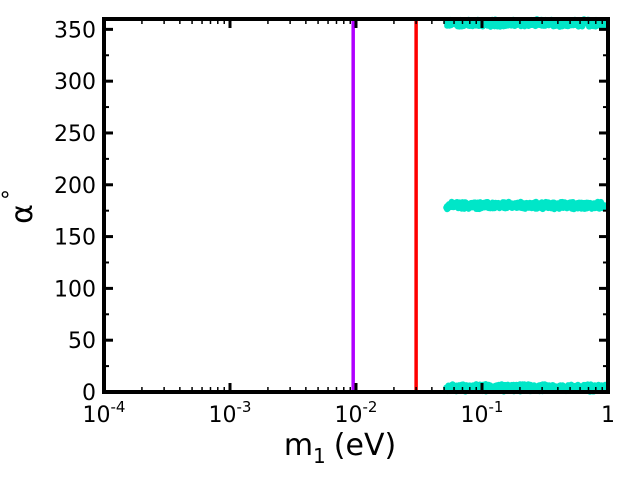 This screenshot has width=640, height=480. Describe the element at coordinates (75, 289) in the screenshot. I see `y-tick-label: 100` at that location.